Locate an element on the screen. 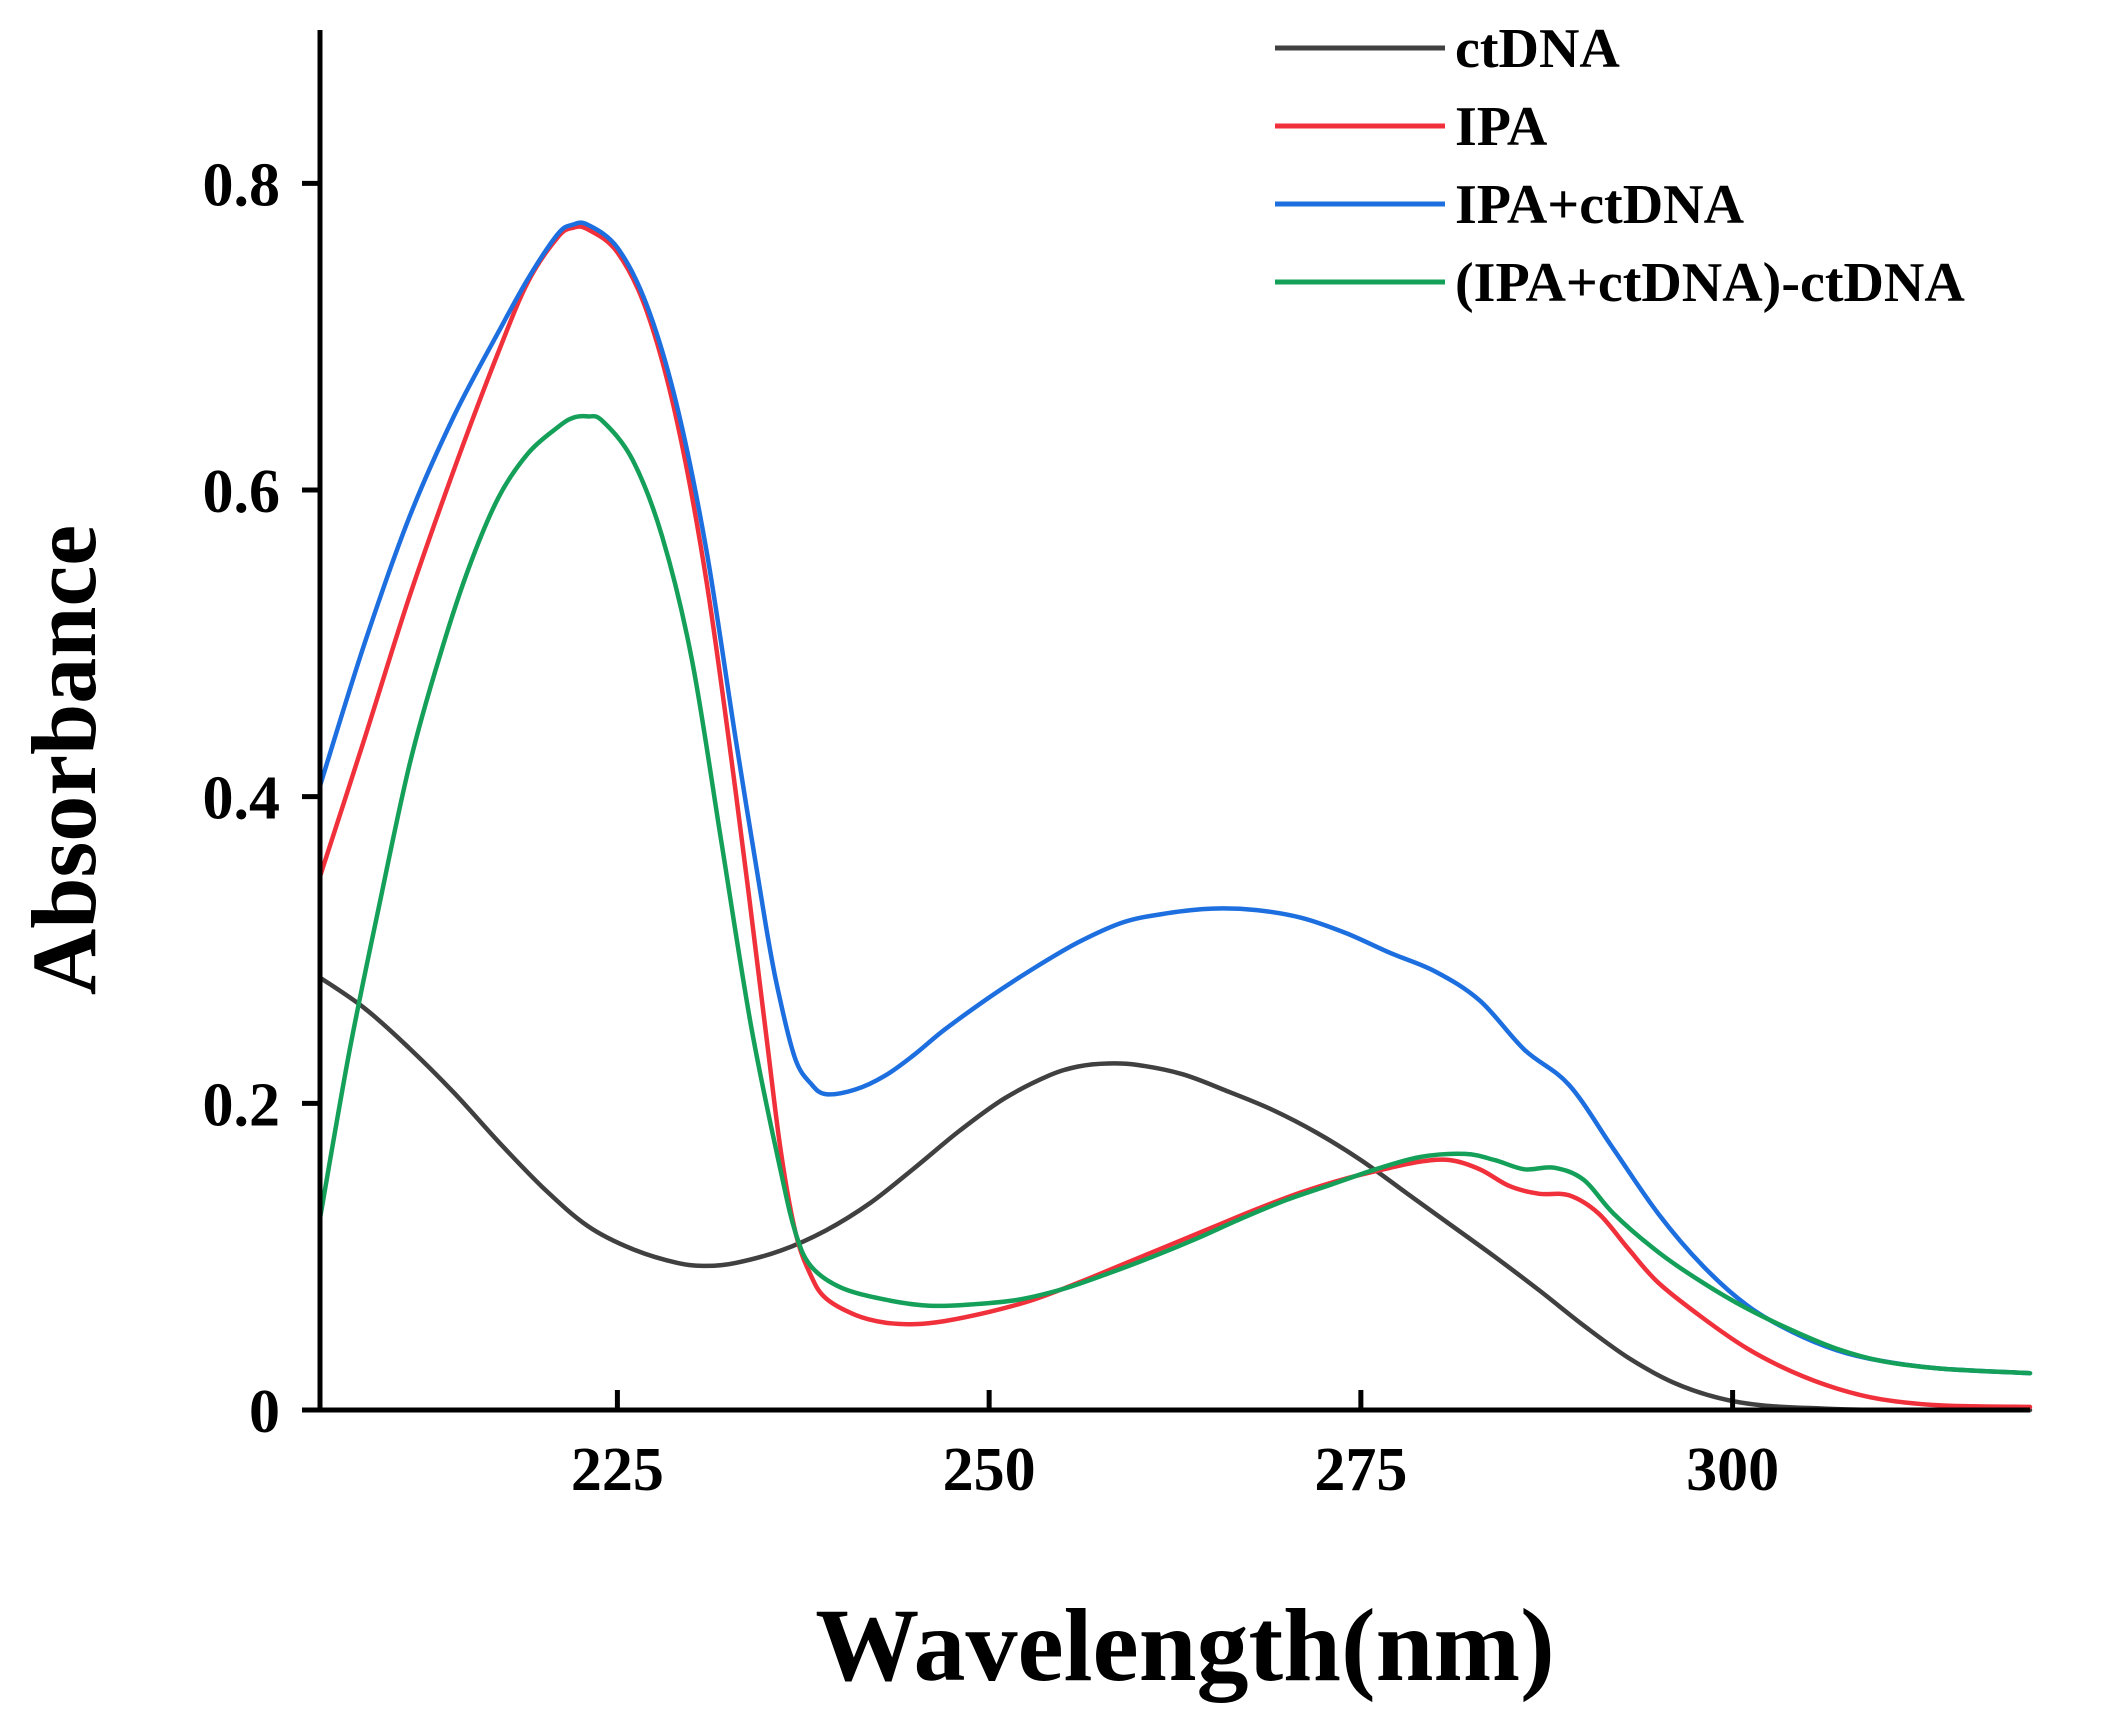 Image resolution: width=2126 pixels, height=1724 pixels. x-tick-label: 250 is located at coordinates (989, 1470).